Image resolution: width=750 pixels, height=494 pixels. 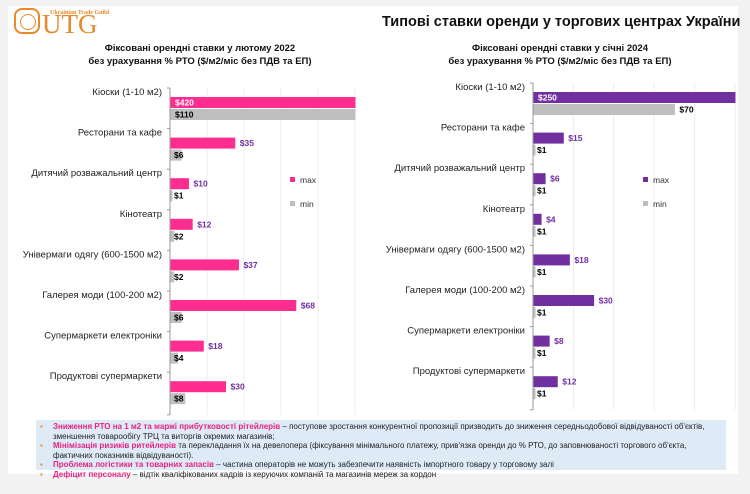 What do you see at coordinates (247, 143) in the screenshot?
I see `chart-2022-label-max: $35` at bounding box center [247, 143].